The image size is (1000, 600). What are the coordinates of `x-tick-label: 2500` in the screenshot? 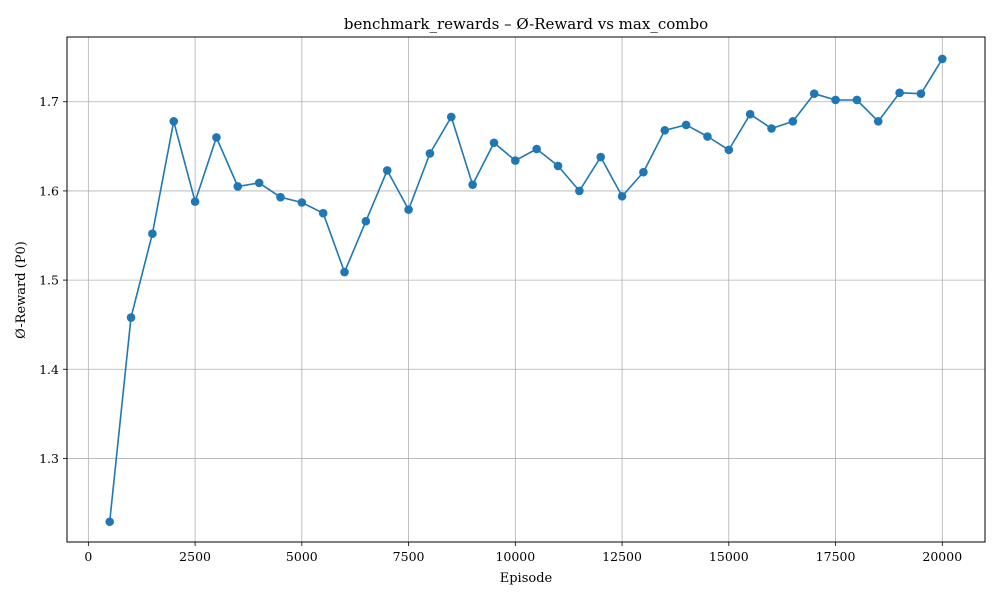 It's located at (195, 556).